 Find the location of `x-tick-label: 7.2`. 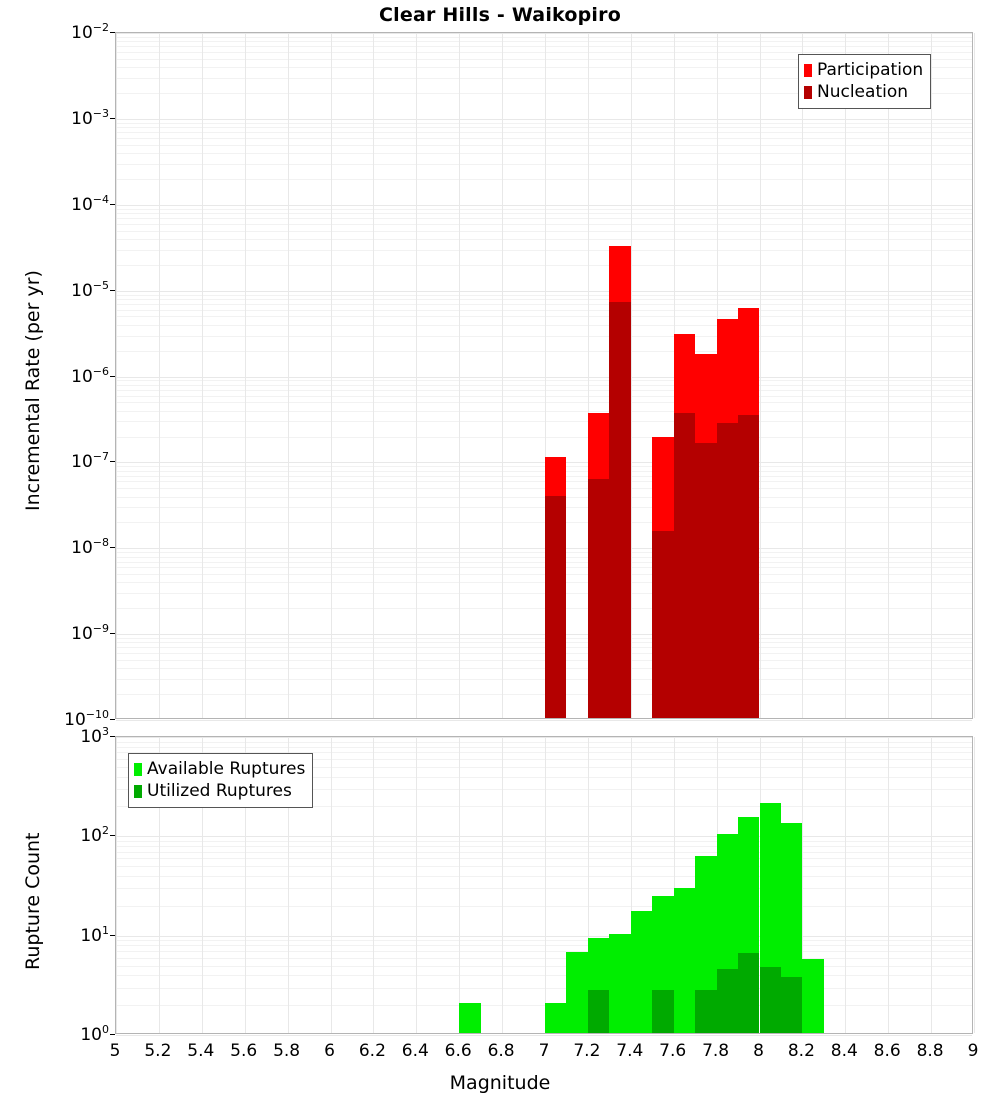

x-tick-label: 7.2 is located at coordinates (587, 1051).